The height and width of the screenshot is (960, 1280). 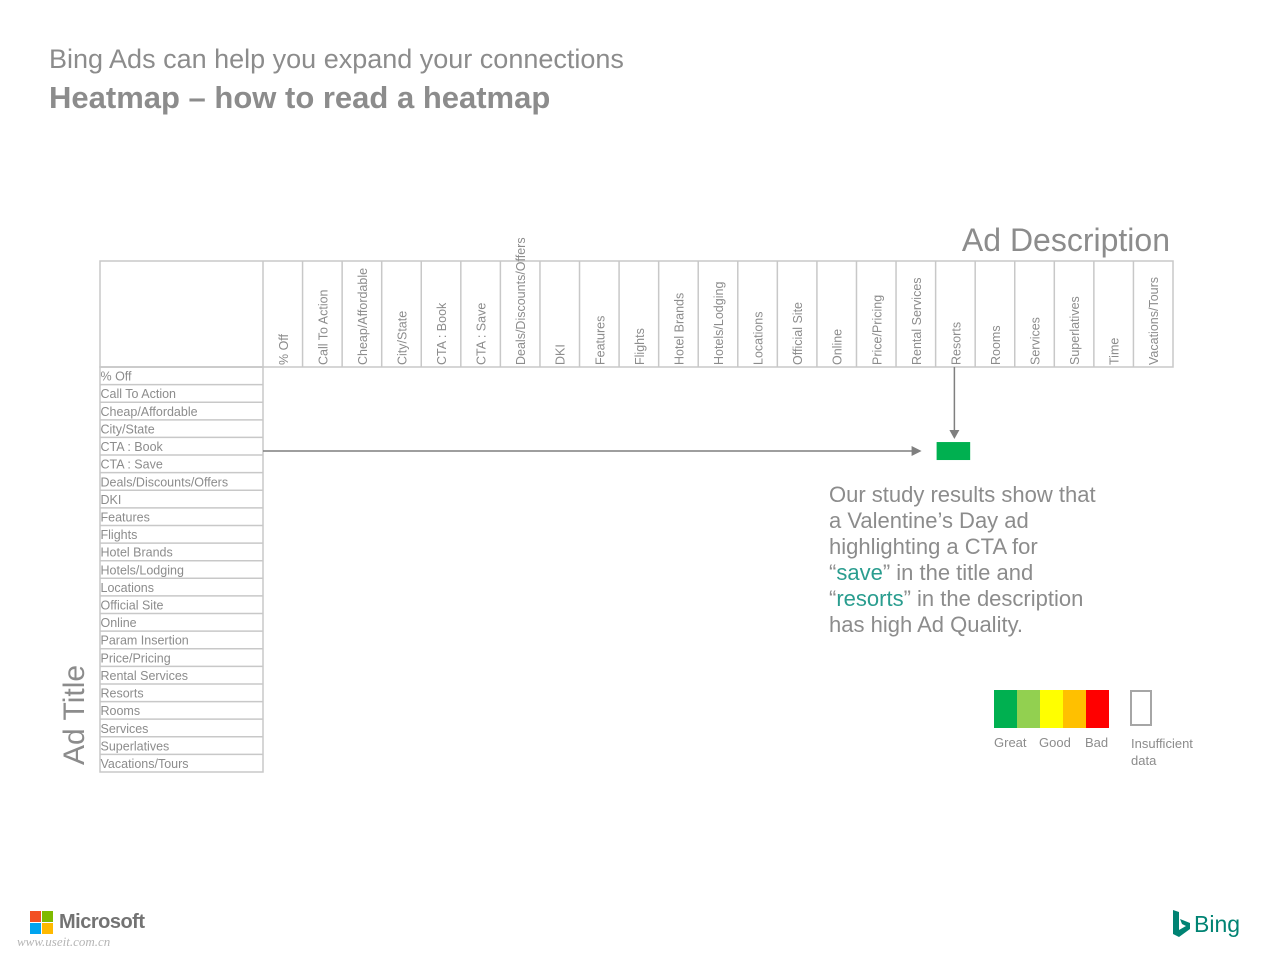 What do you see at coordinates (119, 535) in the screenshot?
I see `row-label: Flights` at bounding box center [119, 535].